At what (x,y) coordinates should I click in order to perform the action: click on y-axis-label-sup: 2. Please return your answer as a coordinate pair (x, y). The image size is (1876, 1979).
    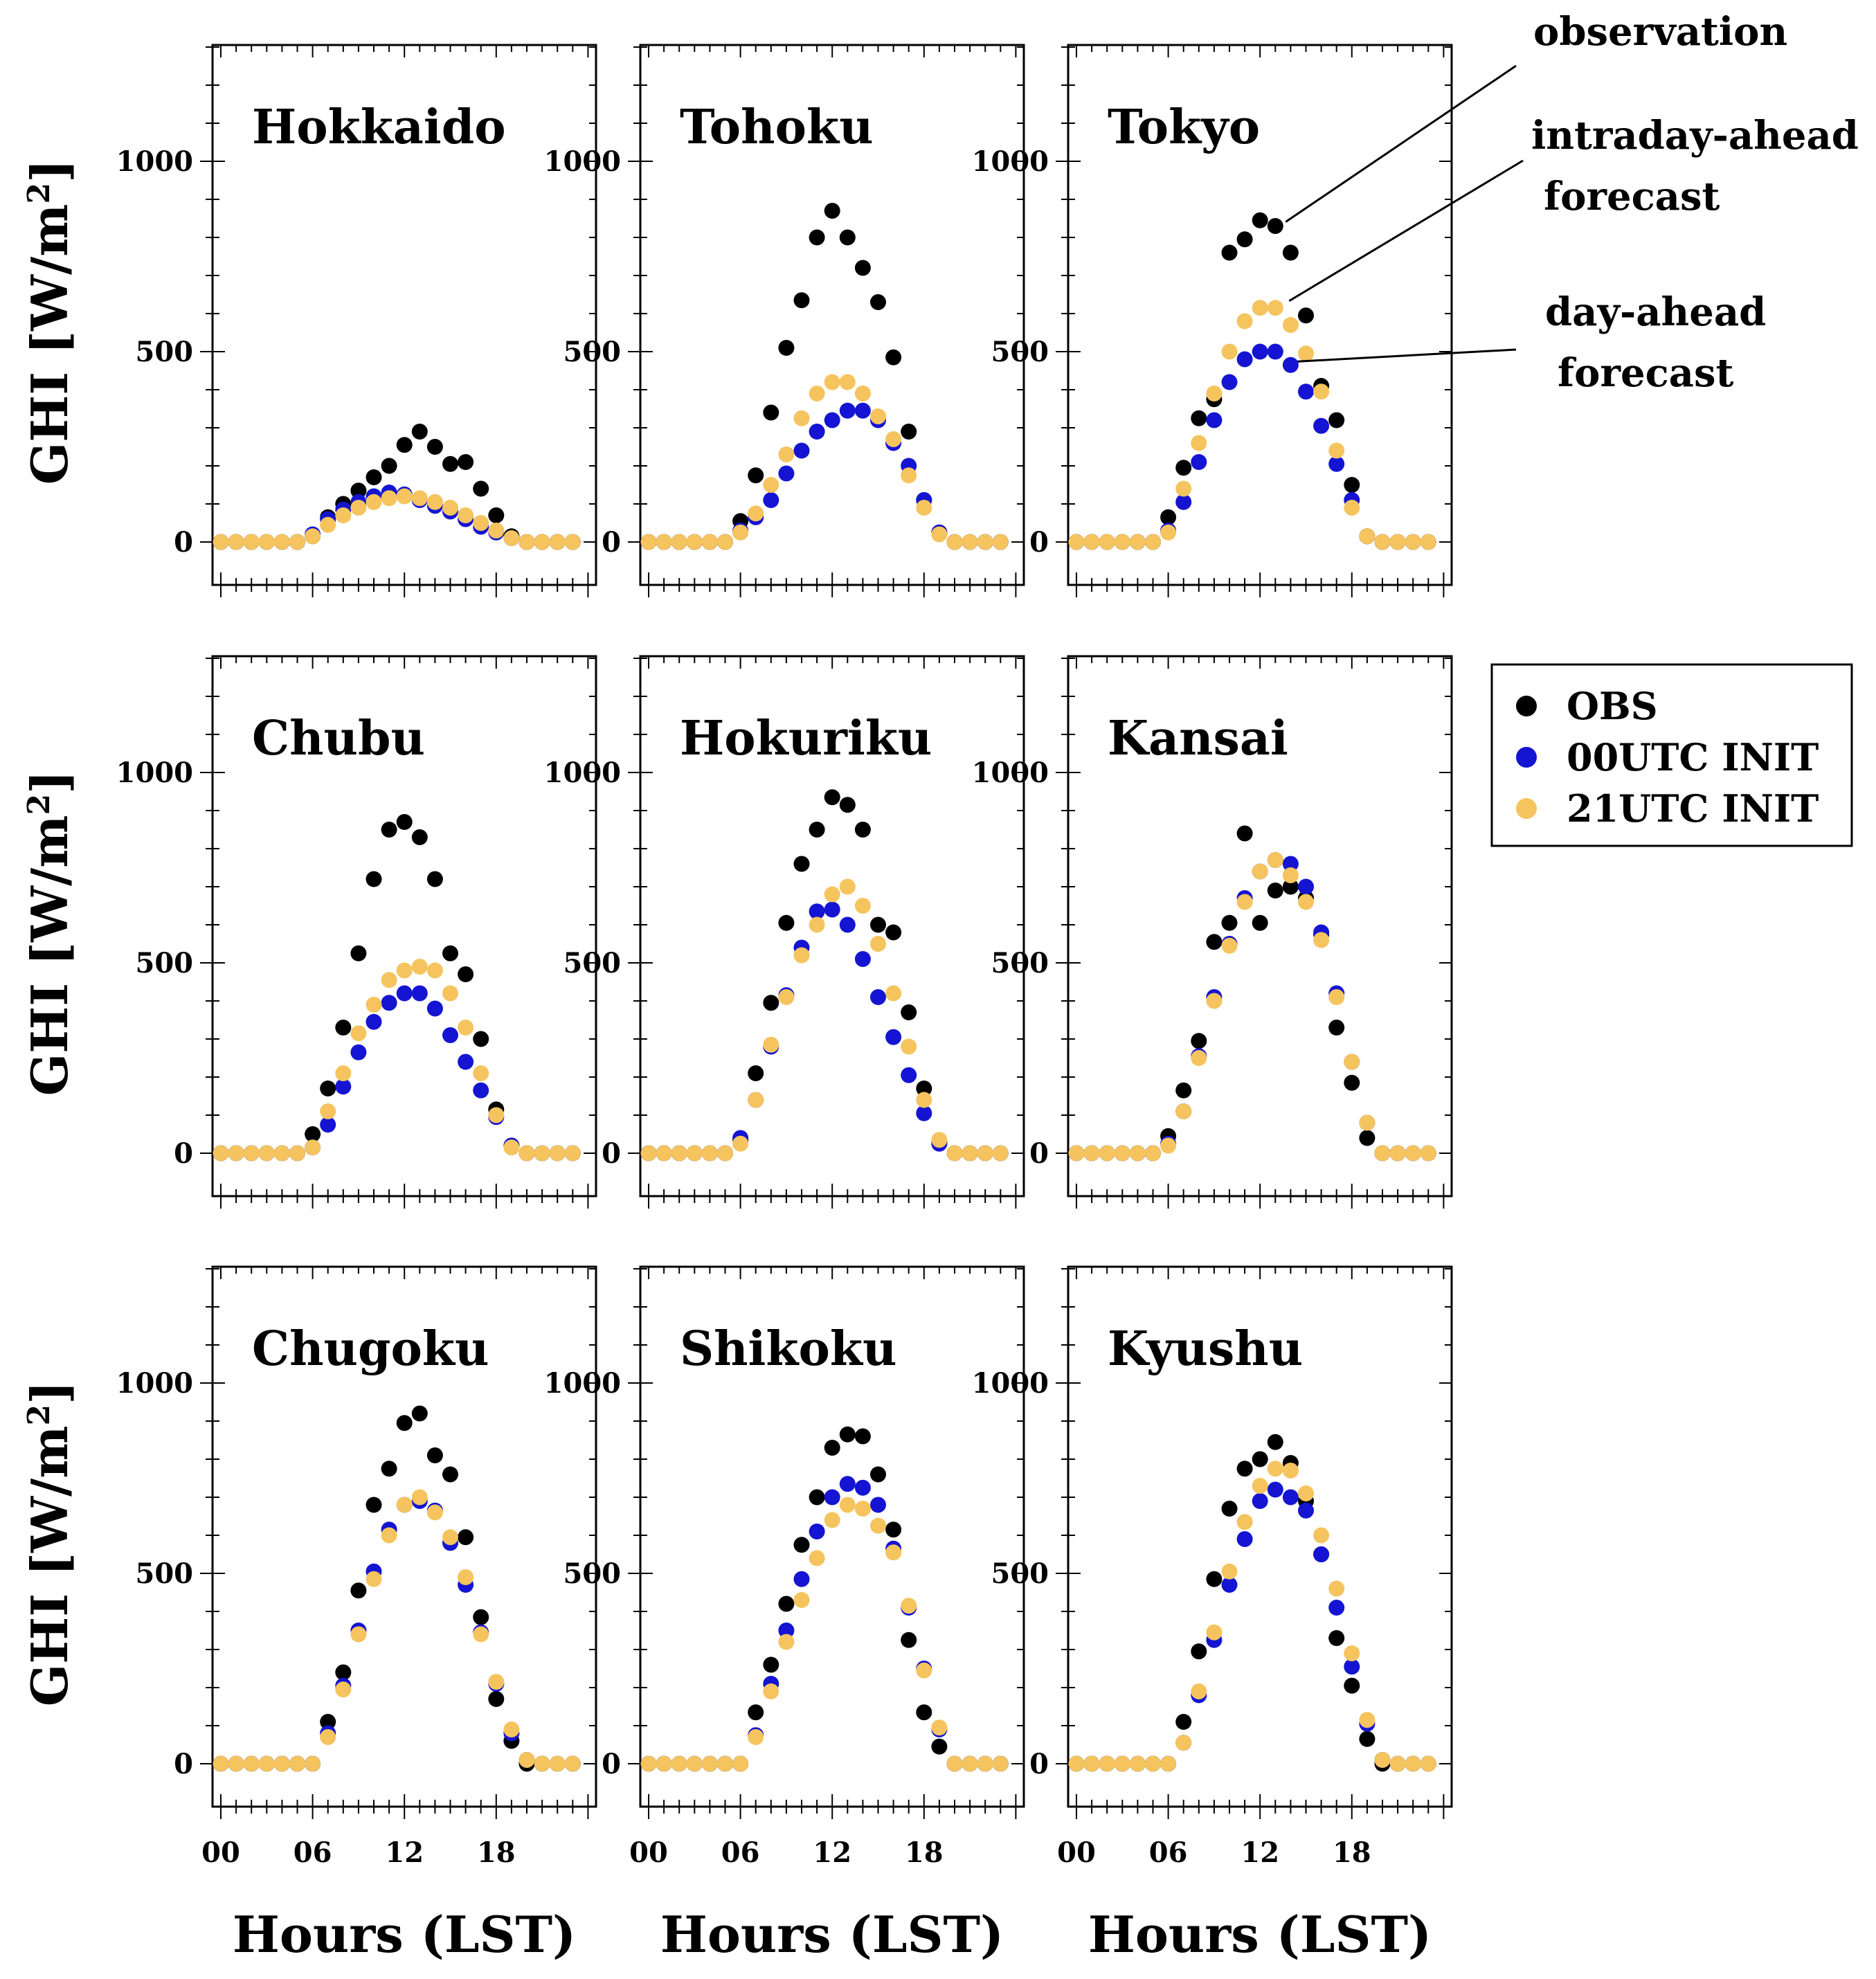
    Looking at the image, I should click on (39, 193).